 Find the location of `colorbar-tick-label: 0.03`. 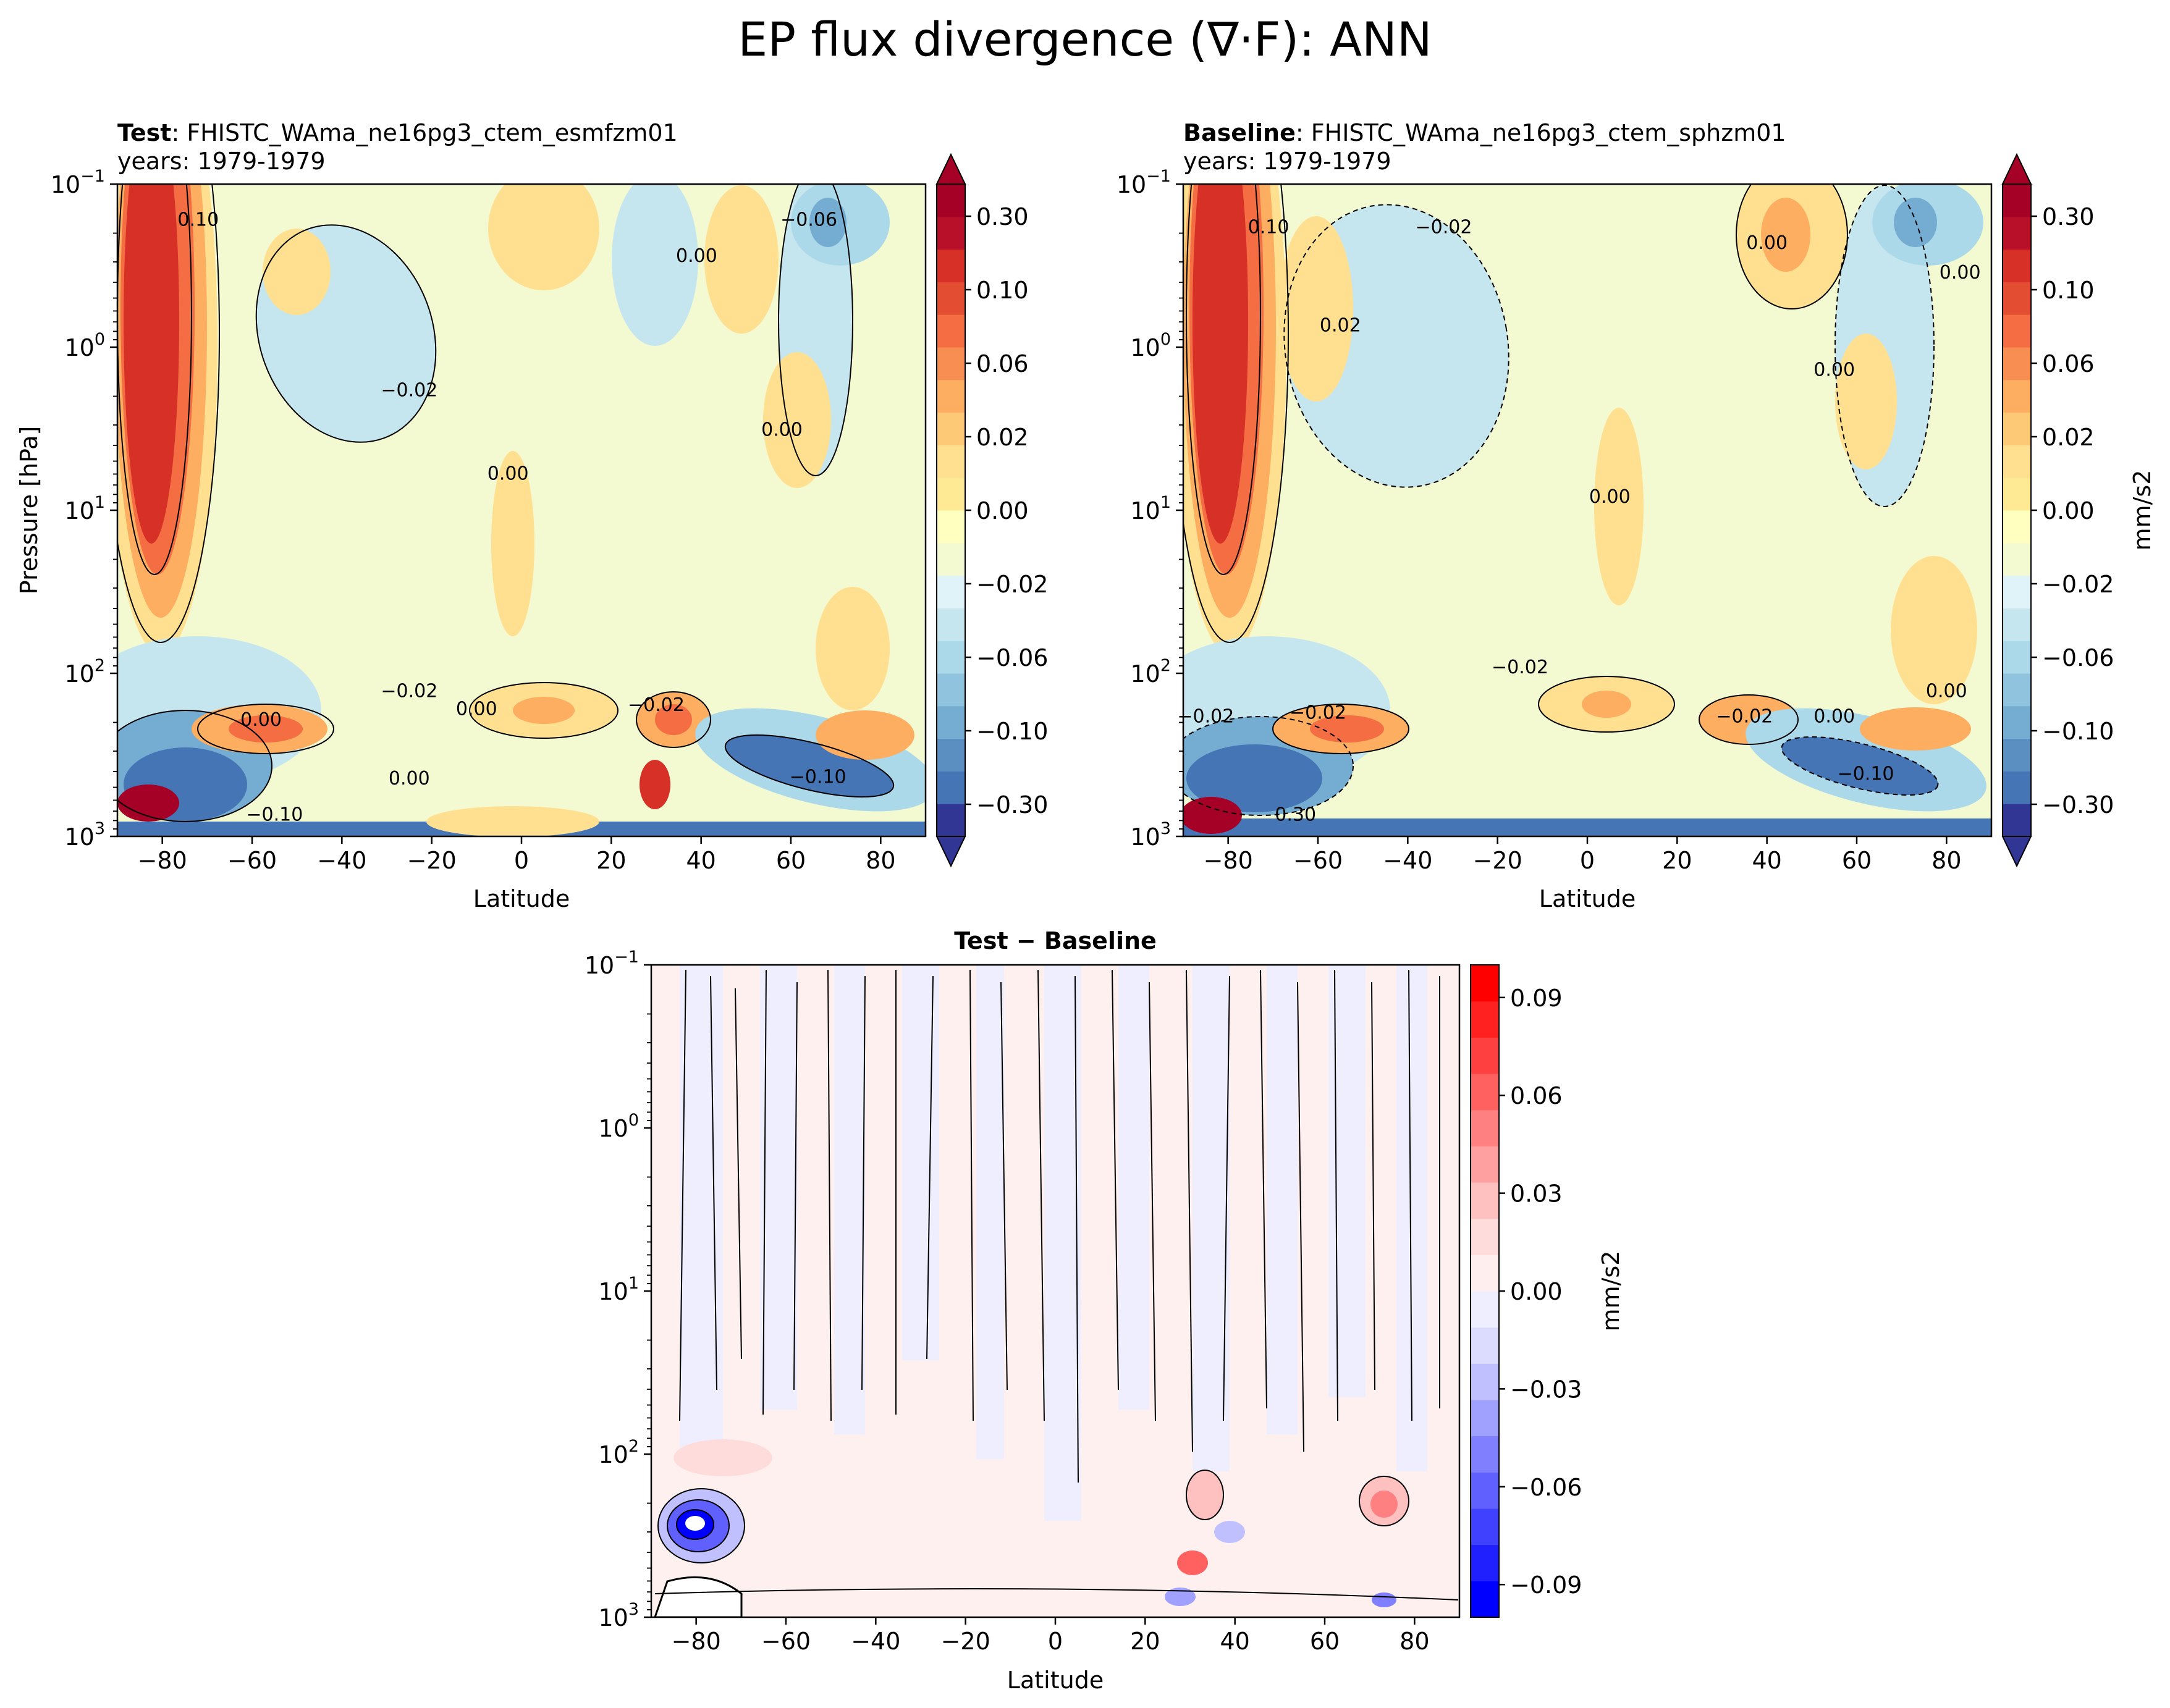

colorbar-tick-label: 0.03 is located at coordinates (1536, 1194).